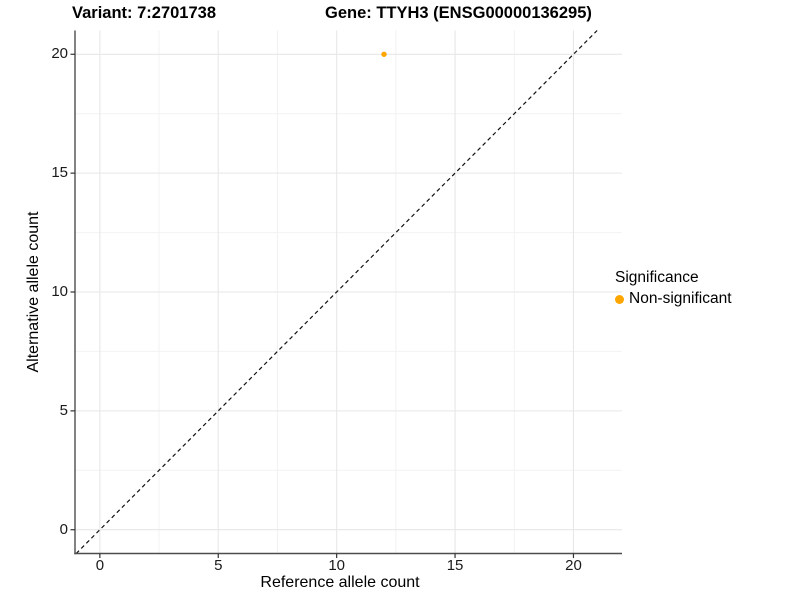  Describe the element at coordinates (336, 565) in the screenshot. I see `x-tick-label: 10` at that location.